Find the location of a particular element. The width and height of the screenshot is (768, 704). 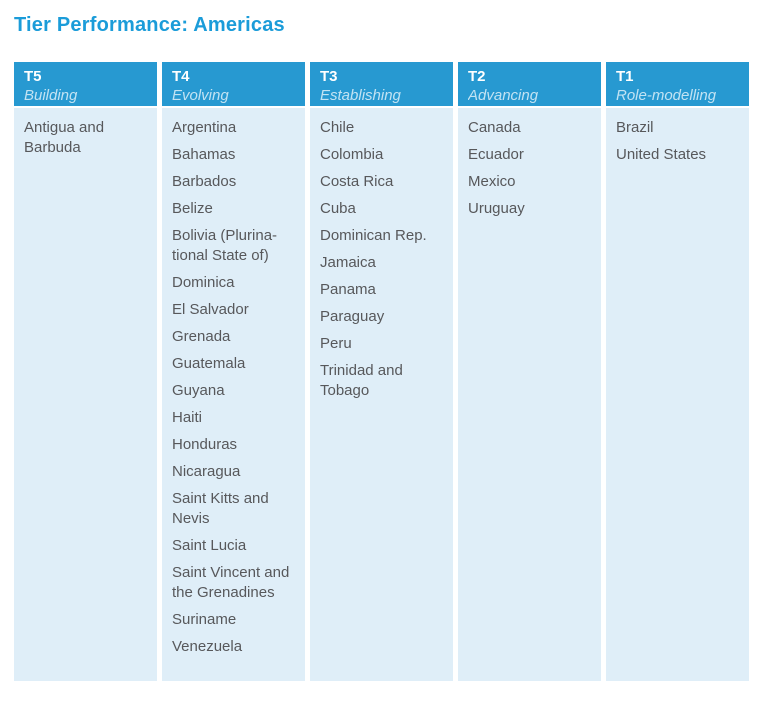

tier-stage-label: Building is located at coordinates (51, 95).